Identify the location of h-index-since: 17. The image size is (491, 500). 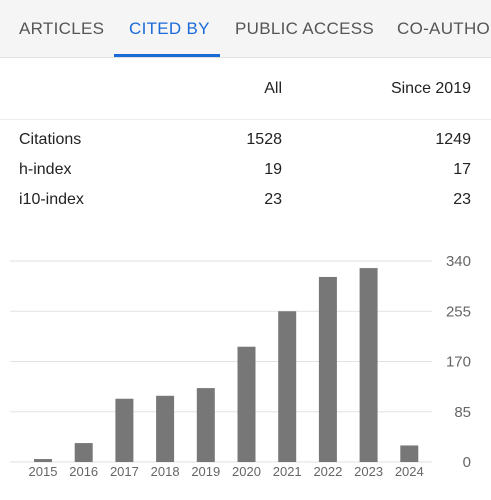
(462, 169).